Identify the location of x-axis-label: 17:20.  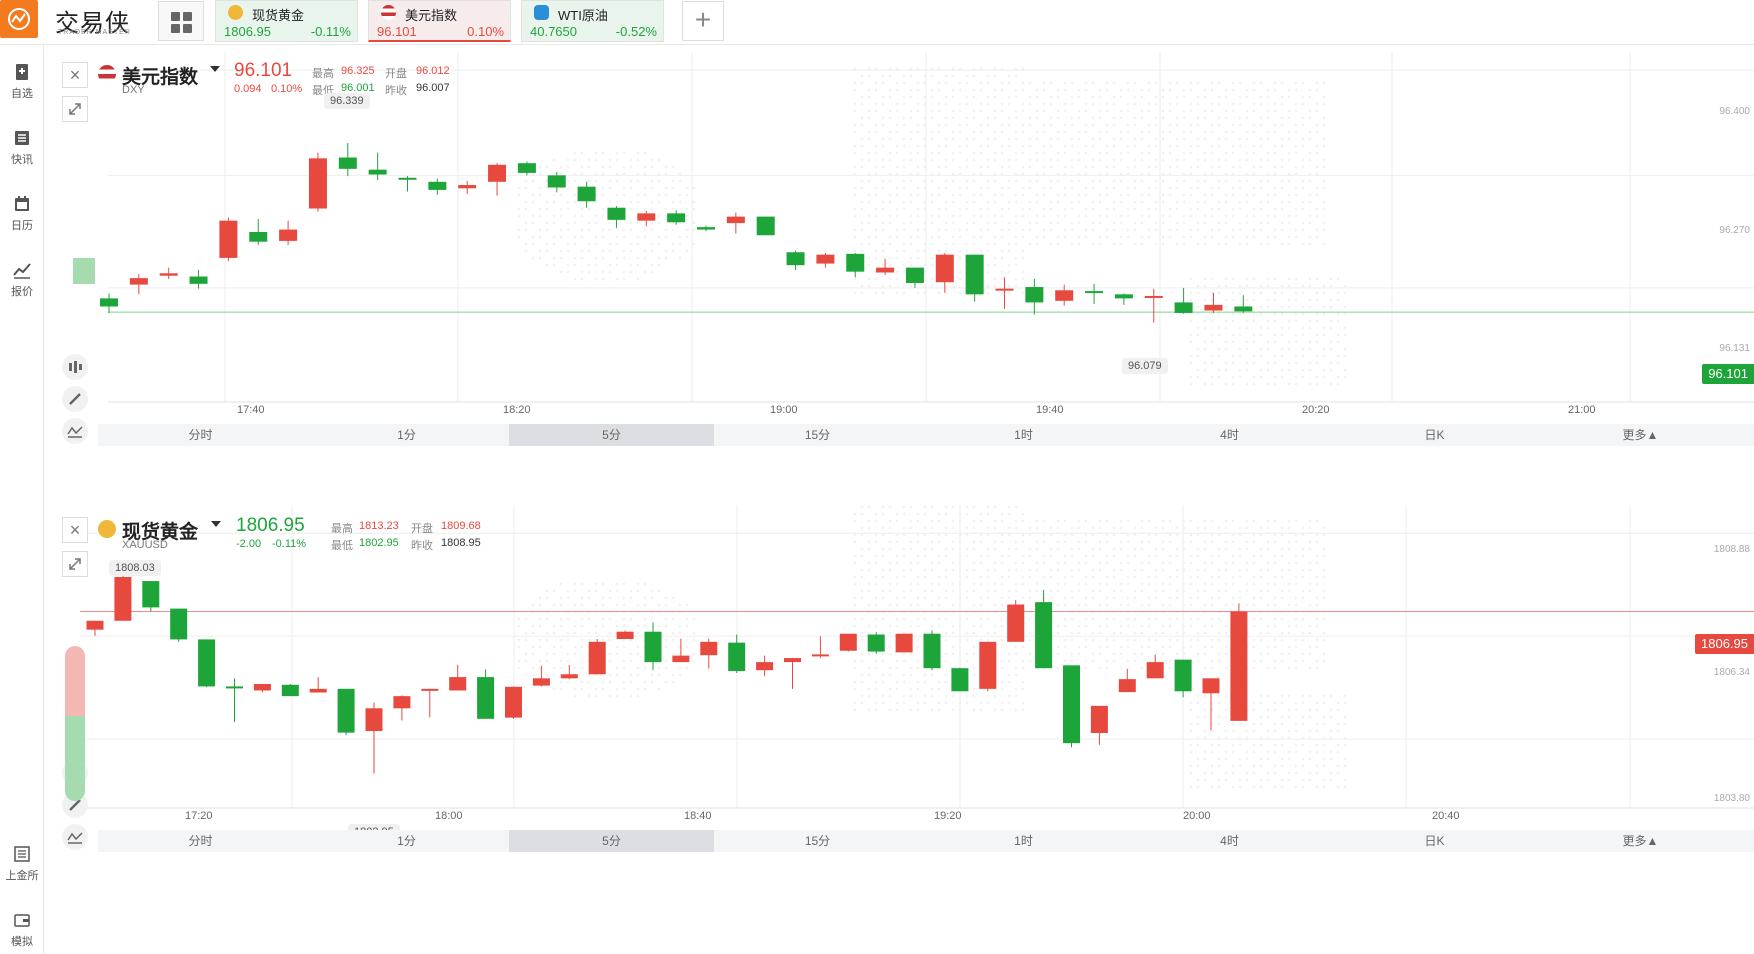
(199, 816).